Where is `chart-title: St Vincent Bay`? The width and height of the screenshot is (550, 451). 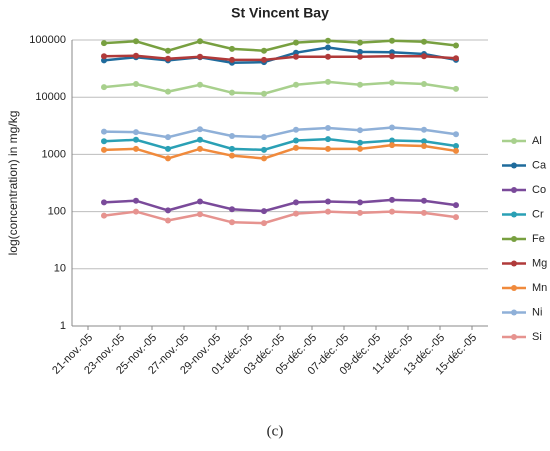 chart-title: St Vincent Bay is located at coordinates (280, 13).